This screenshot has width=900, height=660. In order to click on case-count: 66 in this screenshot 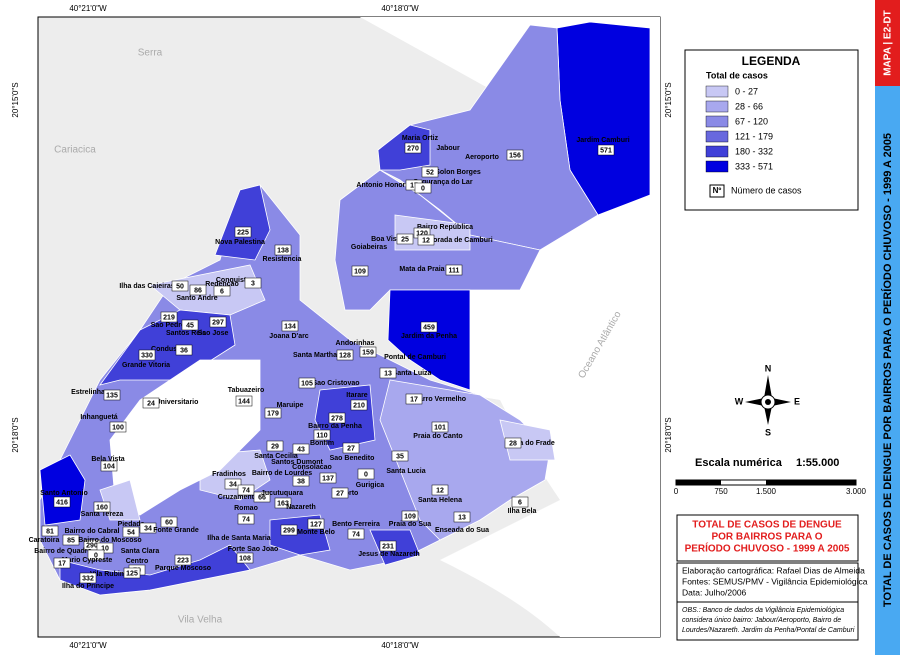, I will do `click(262, 497)`.